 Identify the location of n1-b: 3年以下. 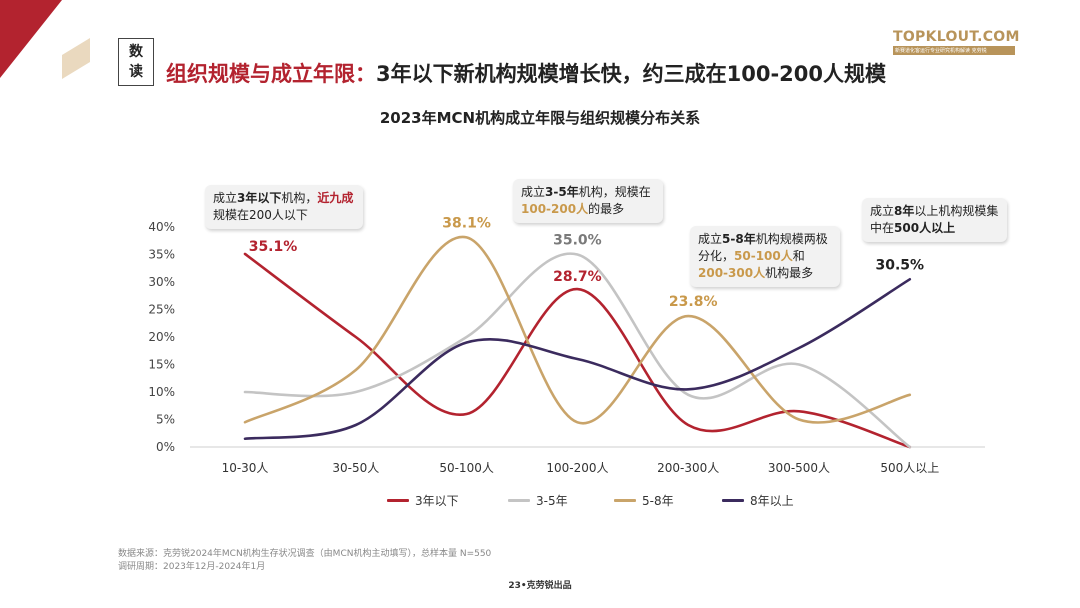
(259, 198).